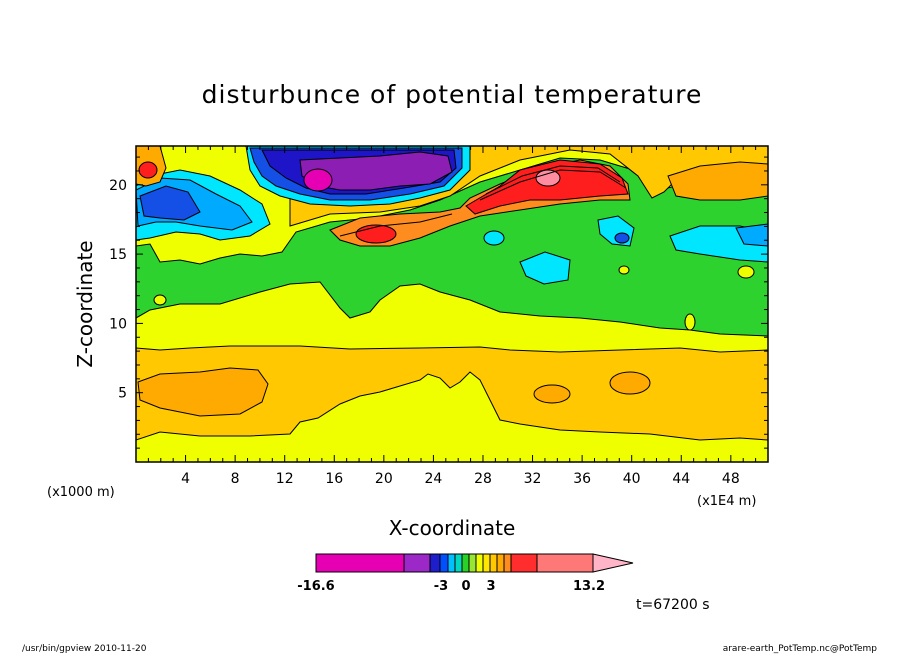  What do you see at coordinates (552, 394) in the screenshot?
I see `patch-orange-right1` at bounding box center [552, 394].